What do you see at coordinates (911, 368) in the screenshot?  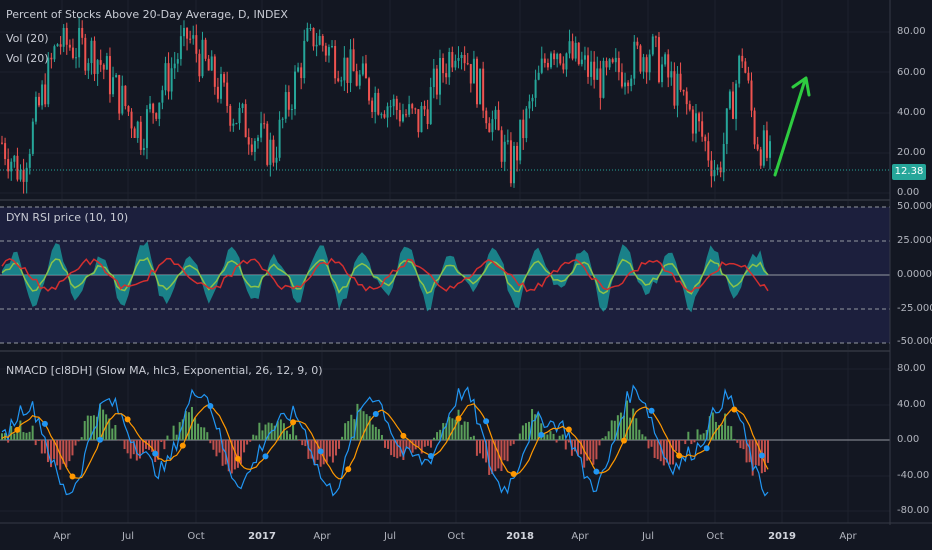 I see `y-tick-label: 80.00` at bounding box center [911, 368].